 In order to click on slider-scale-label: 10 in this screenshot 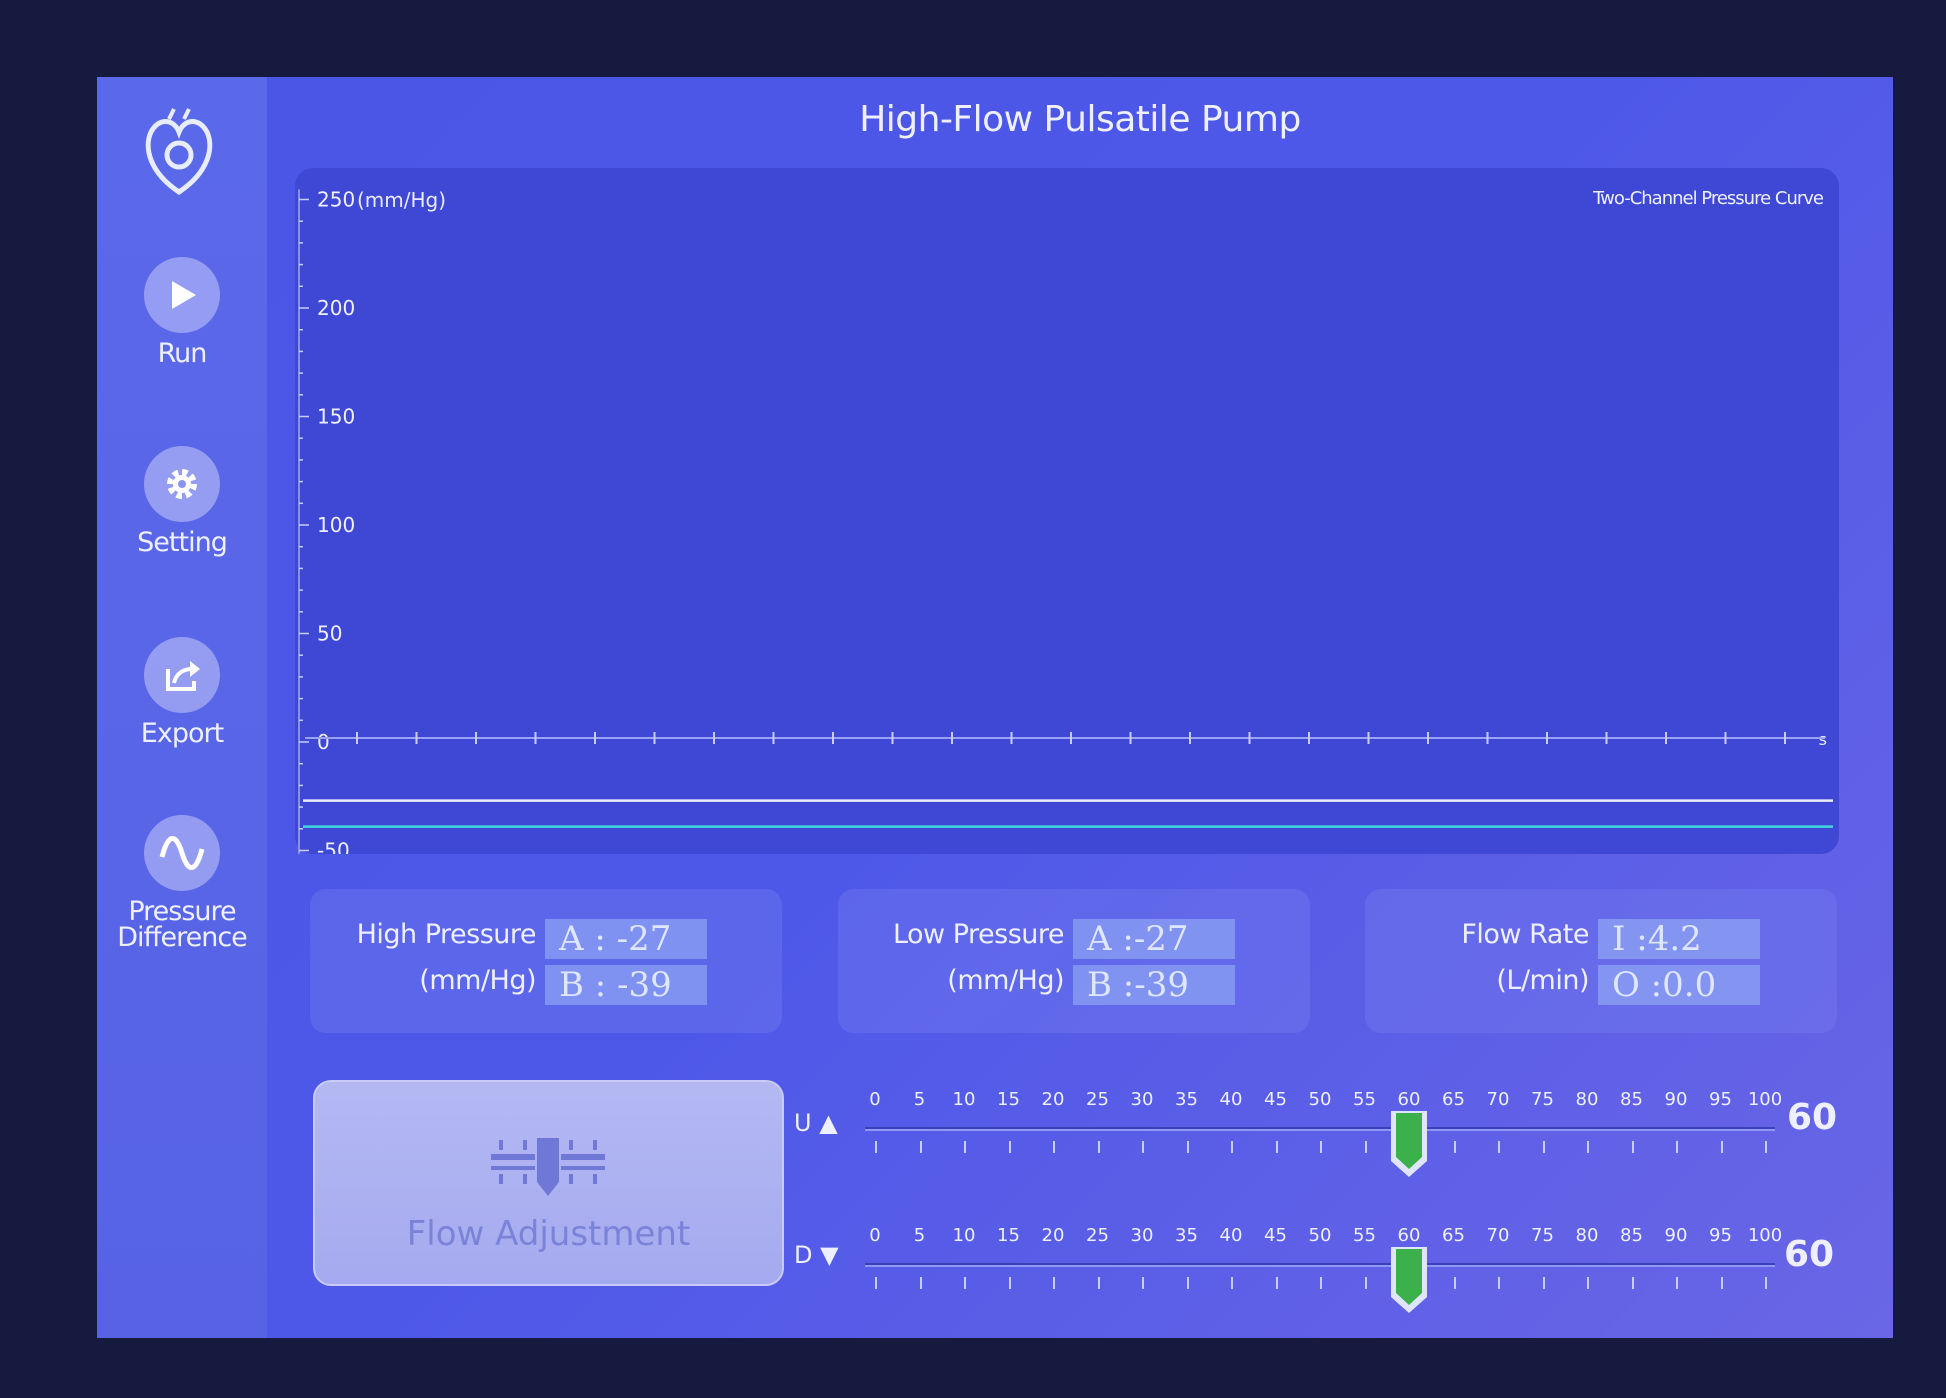, I will do `click(964, 1235)`.